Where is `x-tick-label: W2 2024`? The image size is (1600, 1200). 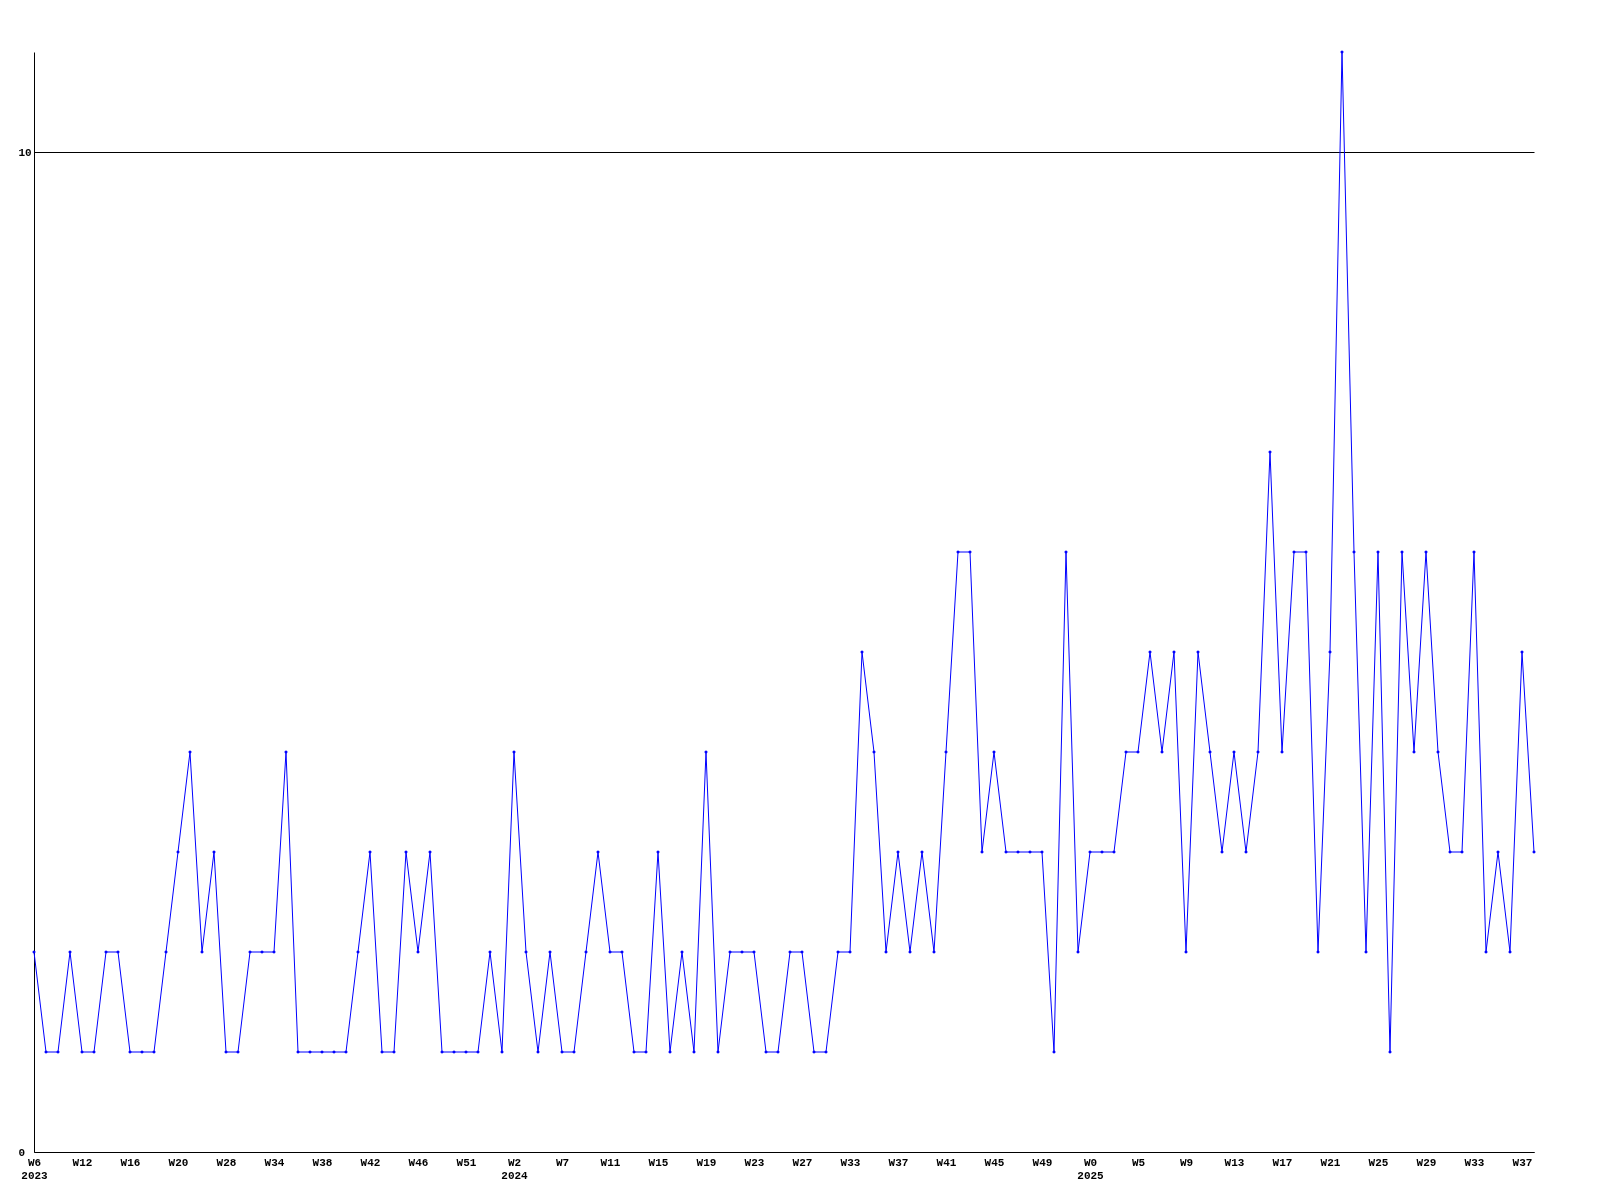
x-tick-label: W2 2024 is located at coordinates (515, 1169).